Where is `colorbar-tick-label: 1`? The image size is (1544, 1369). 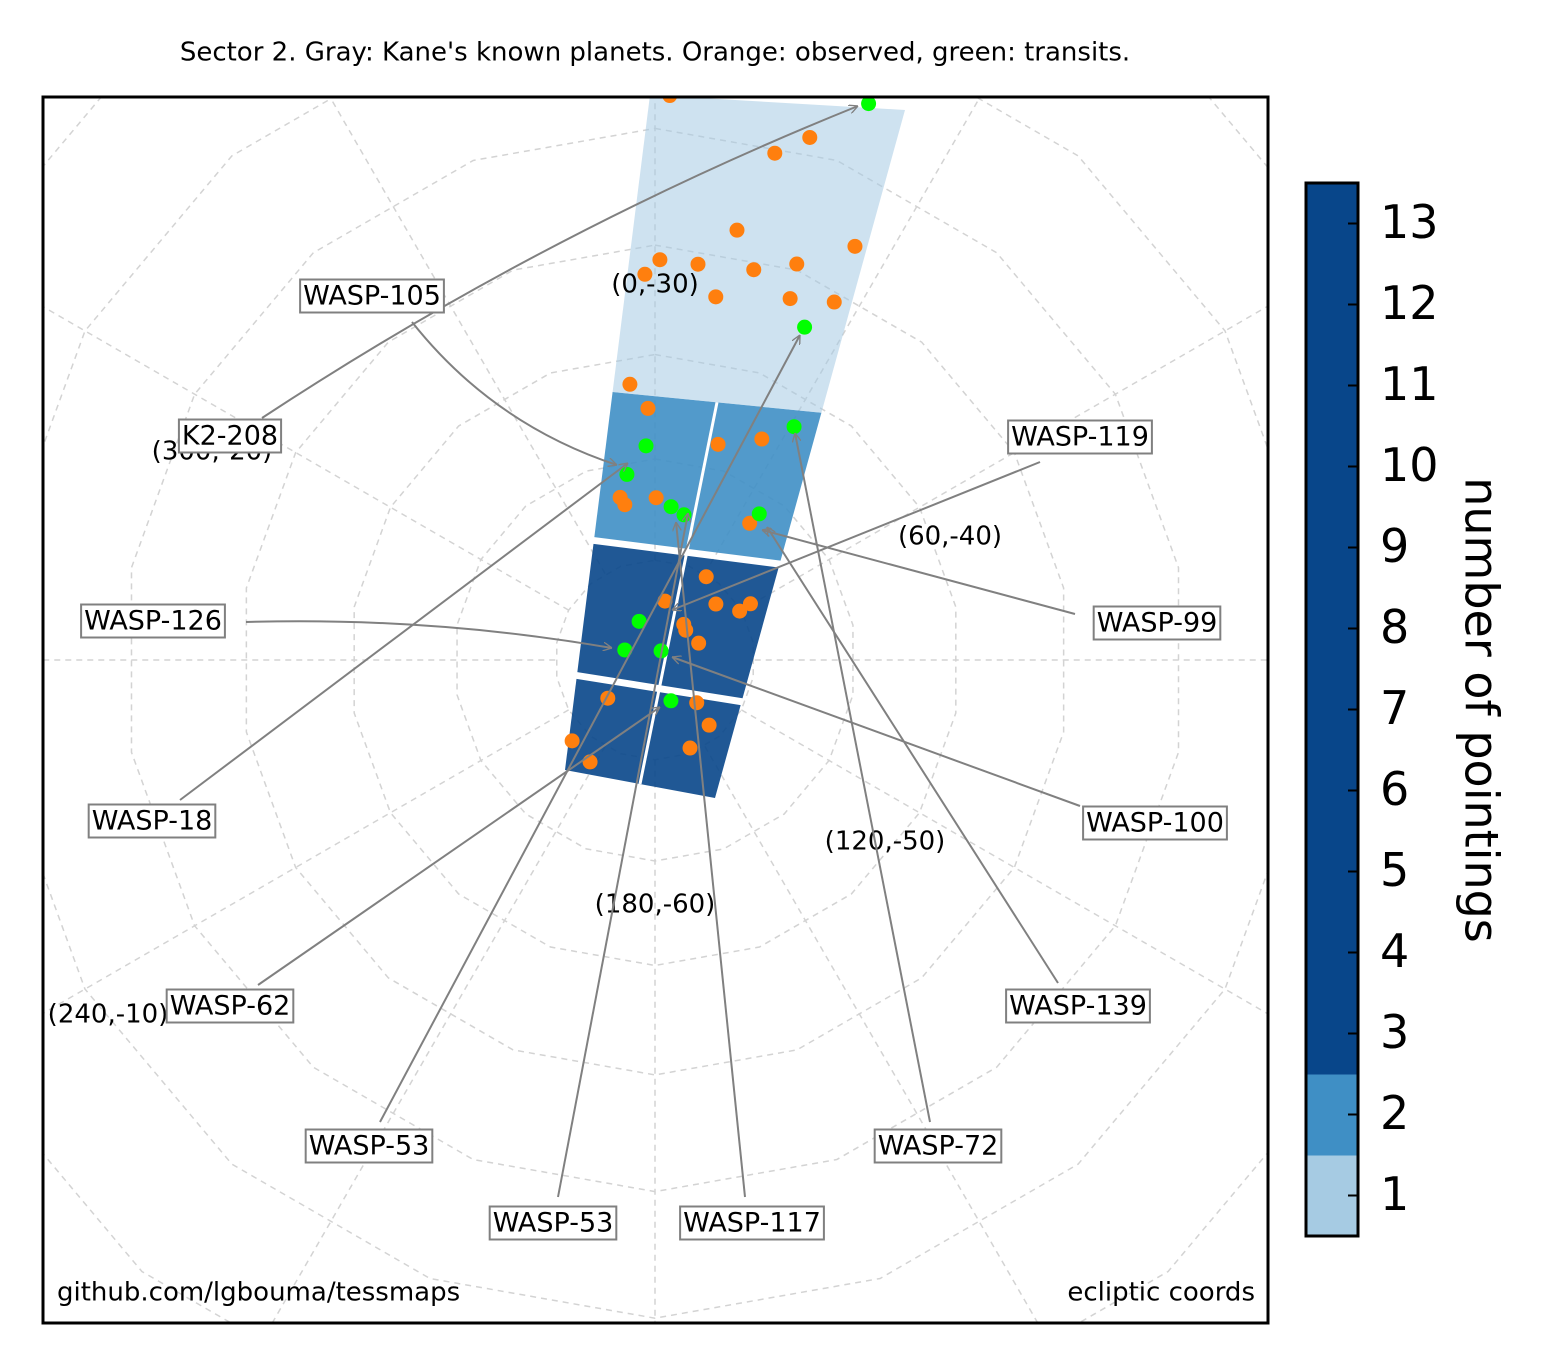
colorbar-tick-label: 1 is located at coordinates (1394, 1194).